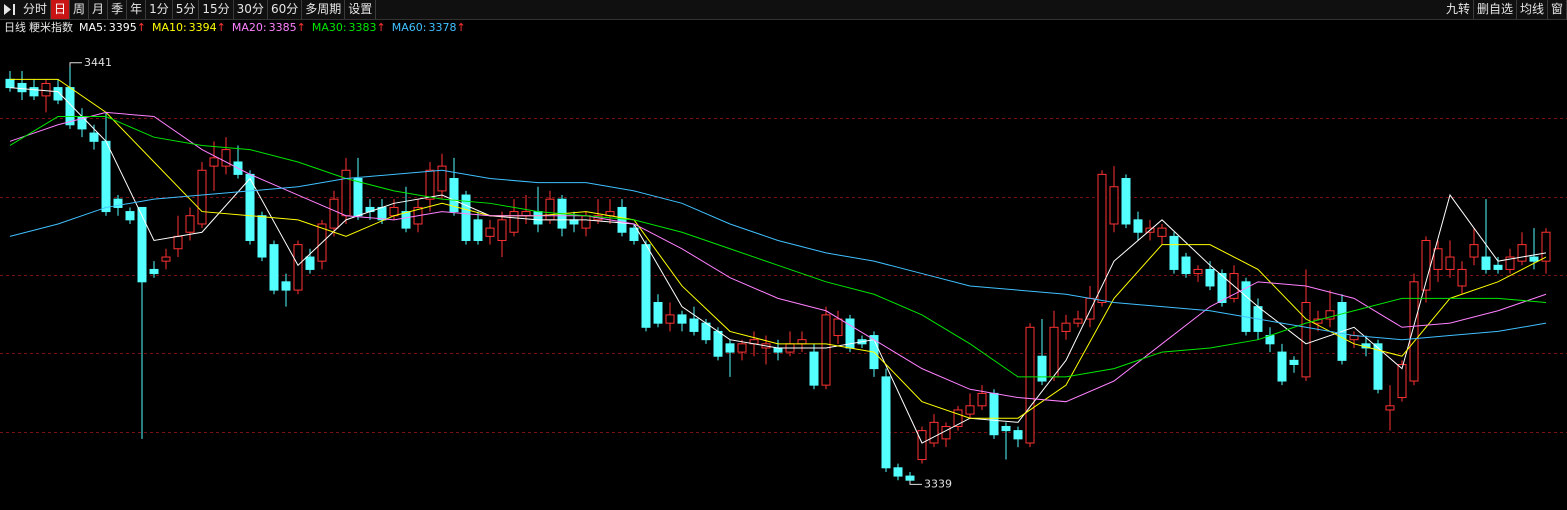 The width and height of the screenshot is (1567, 510). What do you see at coordinates (99, 9) in the screenshot?
I see `period-tab: 月` at bounding box center [99, 9].